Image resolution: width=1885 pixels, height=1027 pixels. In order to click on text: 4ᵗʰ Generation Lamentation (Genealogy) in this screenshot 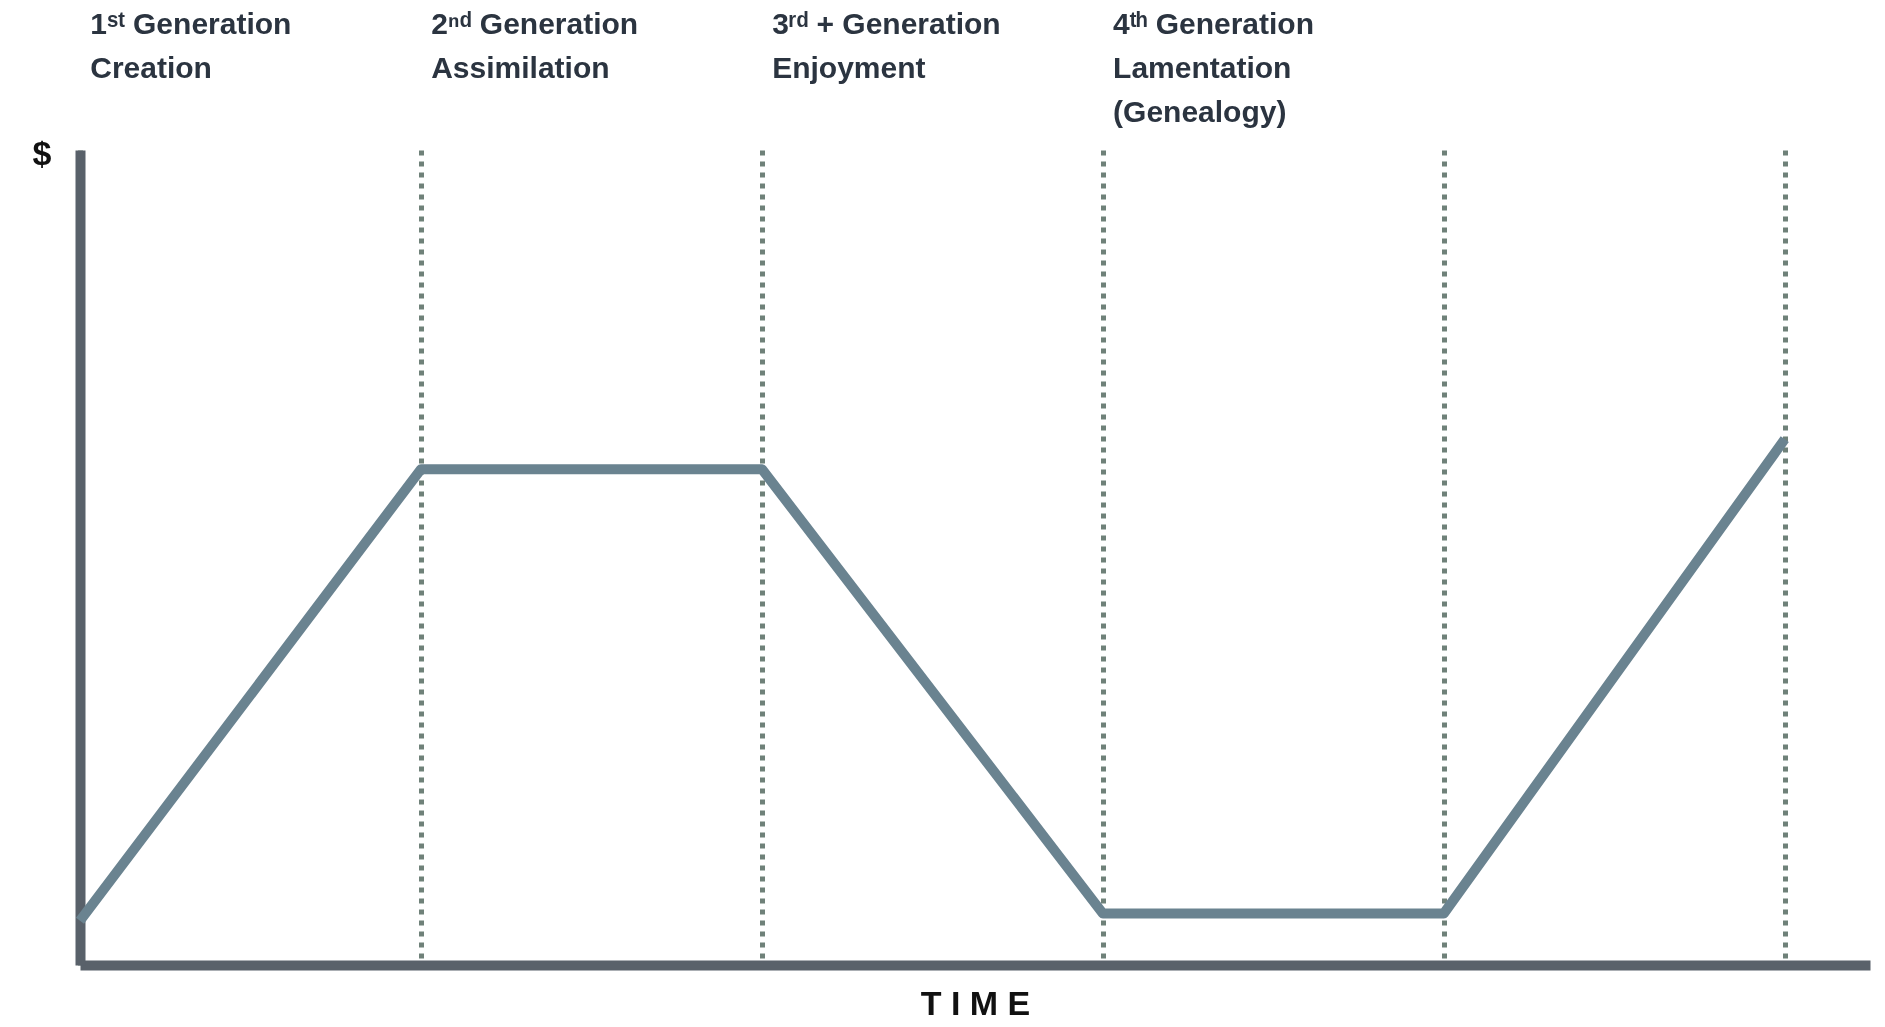, I will do `click(1214, 67)`.